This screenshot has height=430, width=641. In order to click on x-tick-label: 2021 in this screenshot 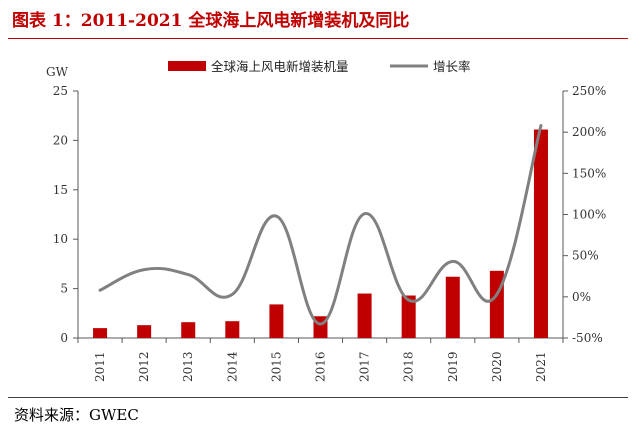, I will do `click(541, 366)`.